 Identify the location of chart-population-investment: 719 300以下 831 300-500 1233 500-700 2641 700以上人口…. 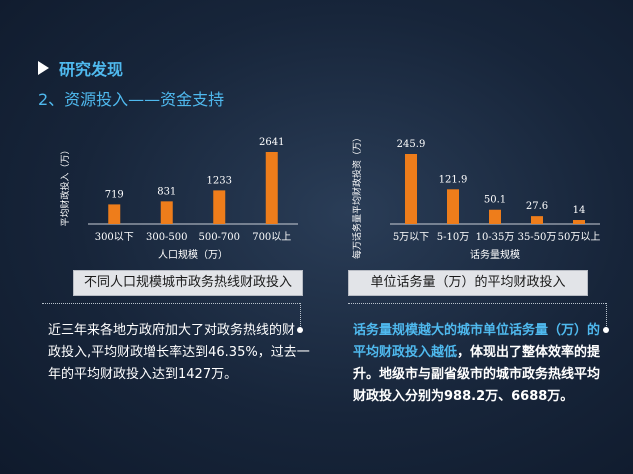
(178, 199).